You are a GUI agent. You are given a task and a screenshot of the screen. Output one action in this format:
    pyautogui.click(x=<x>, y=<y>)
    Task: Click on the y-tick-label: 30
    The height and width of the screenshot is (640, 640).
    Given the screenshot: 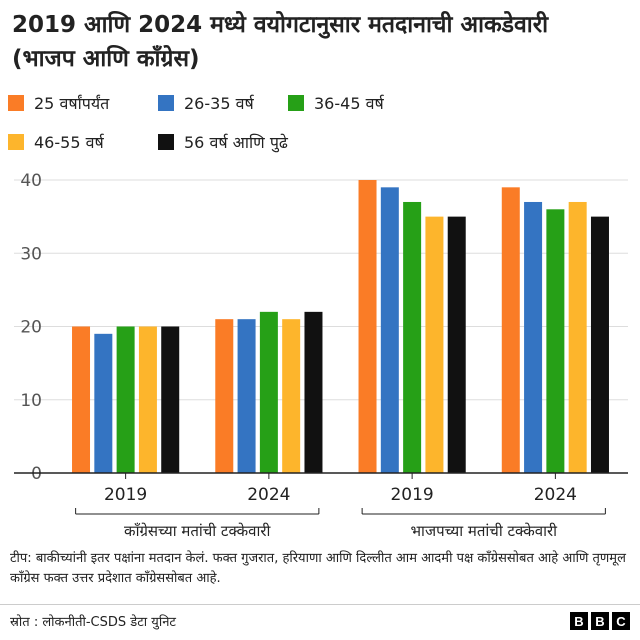 What is the action you would take?
    pyautogui.click(x=31, y=254)
    